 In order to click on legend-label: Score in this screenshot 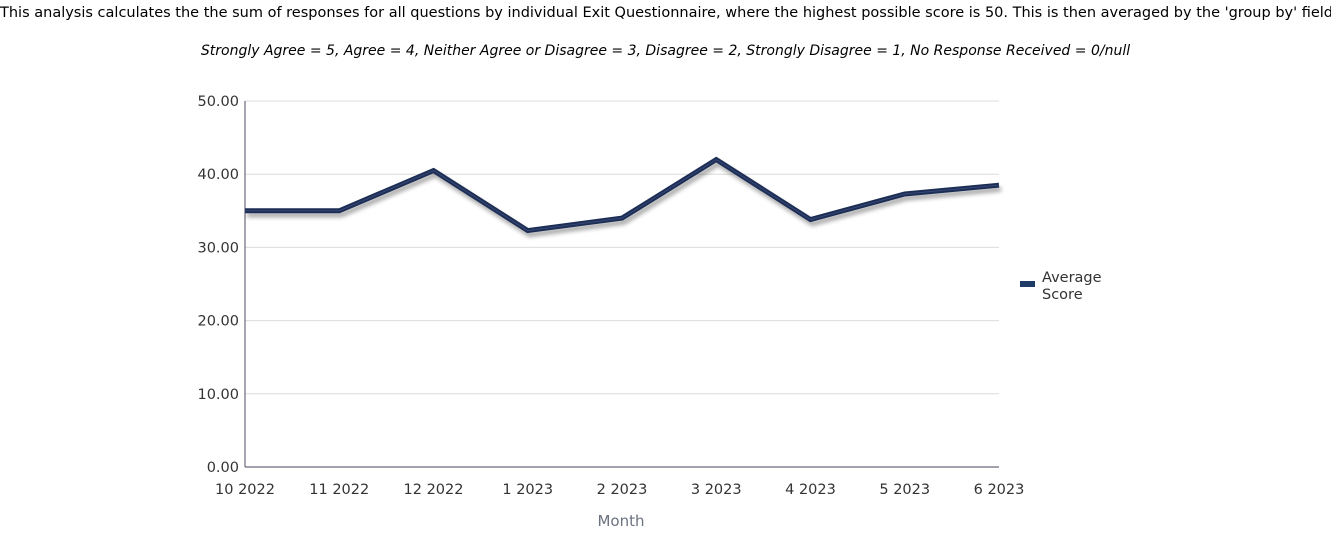, I will do `click(1062, 295)`.